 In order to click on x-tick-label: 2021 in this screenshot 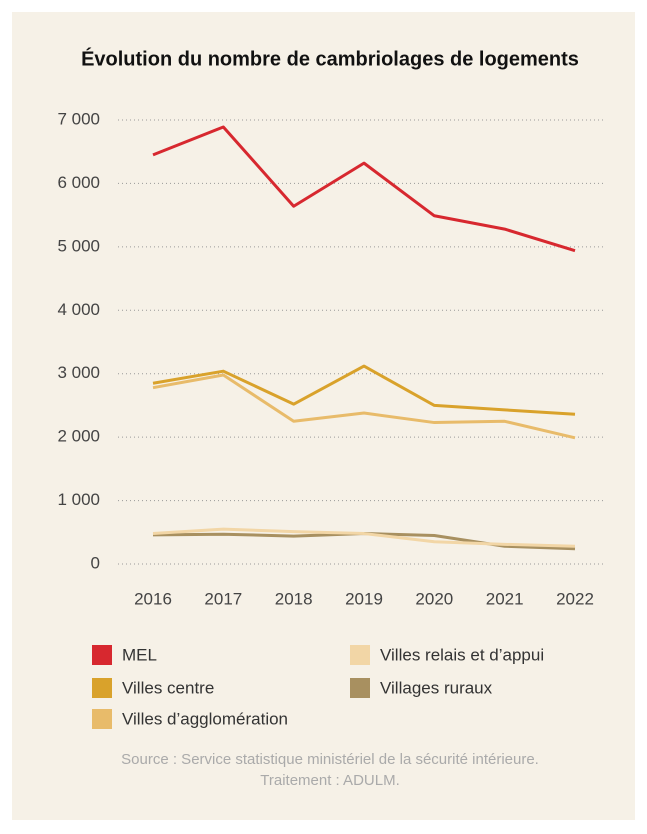, I will do `click(505, 598)`.